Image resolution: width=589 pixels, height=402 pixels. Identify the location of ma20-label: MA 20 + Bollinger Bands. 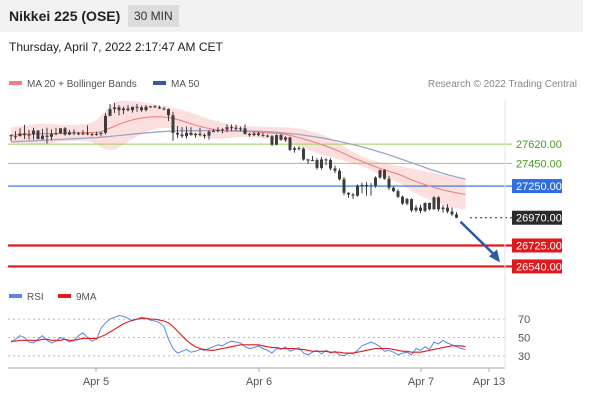
(82, 84).